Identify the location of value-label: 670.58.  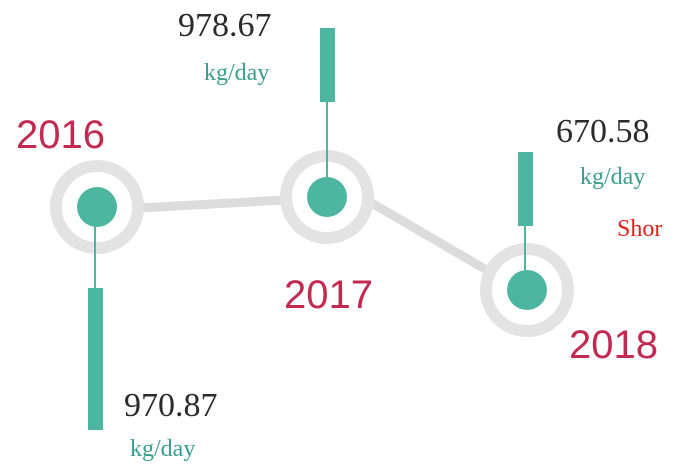
(603, 131).